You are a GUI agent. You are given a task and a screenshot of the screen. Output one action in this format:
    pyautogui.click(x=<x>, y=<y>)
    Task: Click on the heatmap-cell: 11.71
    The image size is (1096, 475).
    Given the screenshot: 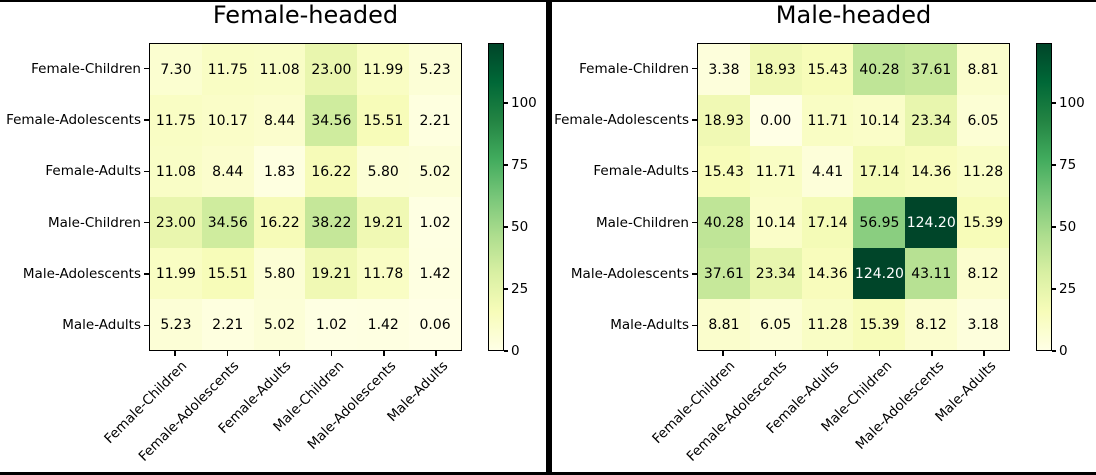 What is the action you would take?
    pyautogui.click(x=827, y=120)
    